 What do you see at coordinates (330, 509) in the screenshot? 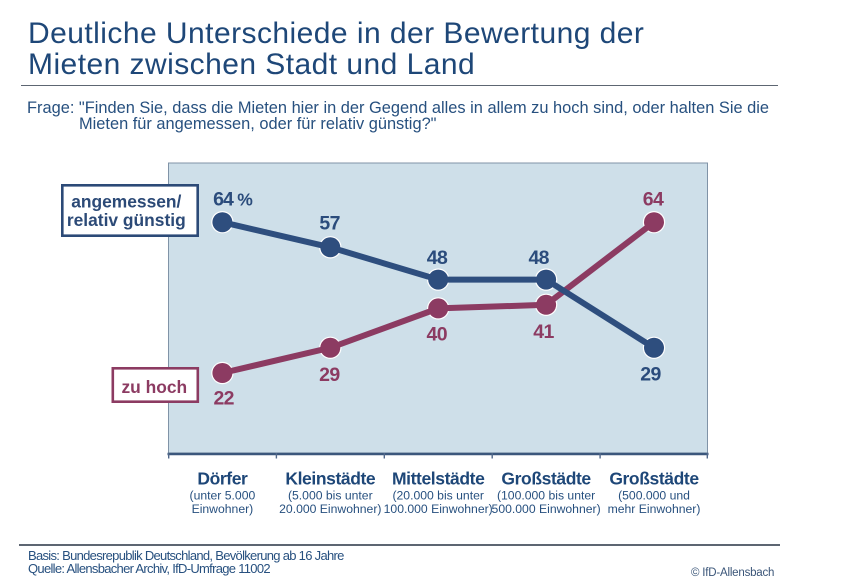
I see `svg-text: 20.000 Einwohner)` at bounding box center [330, 509].